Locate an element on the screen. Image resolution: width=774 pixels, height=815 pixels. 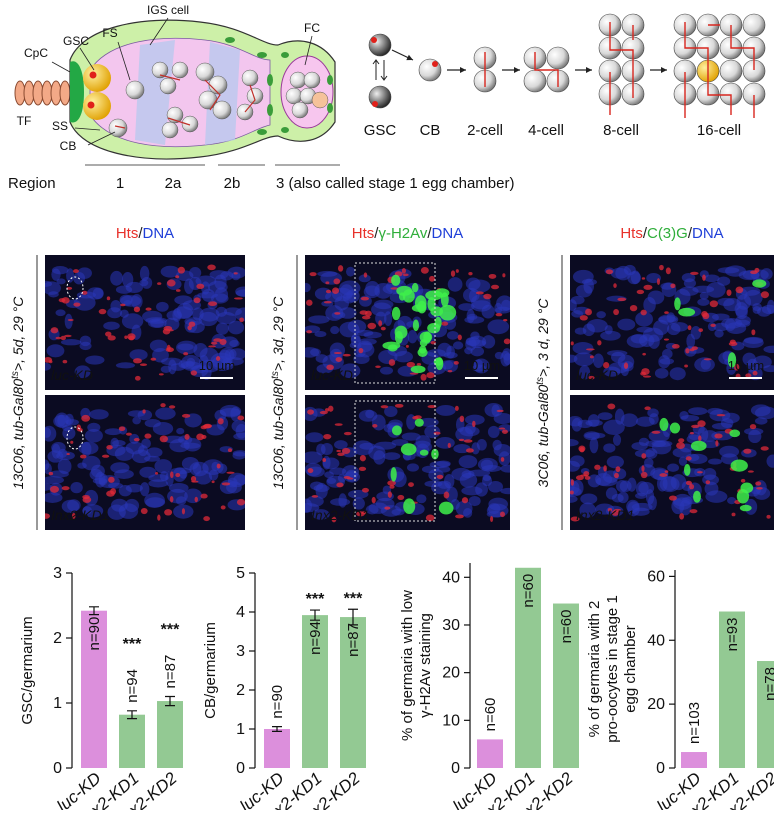
scale-bar-label: 10 µm is located at coordinates (482, 365).